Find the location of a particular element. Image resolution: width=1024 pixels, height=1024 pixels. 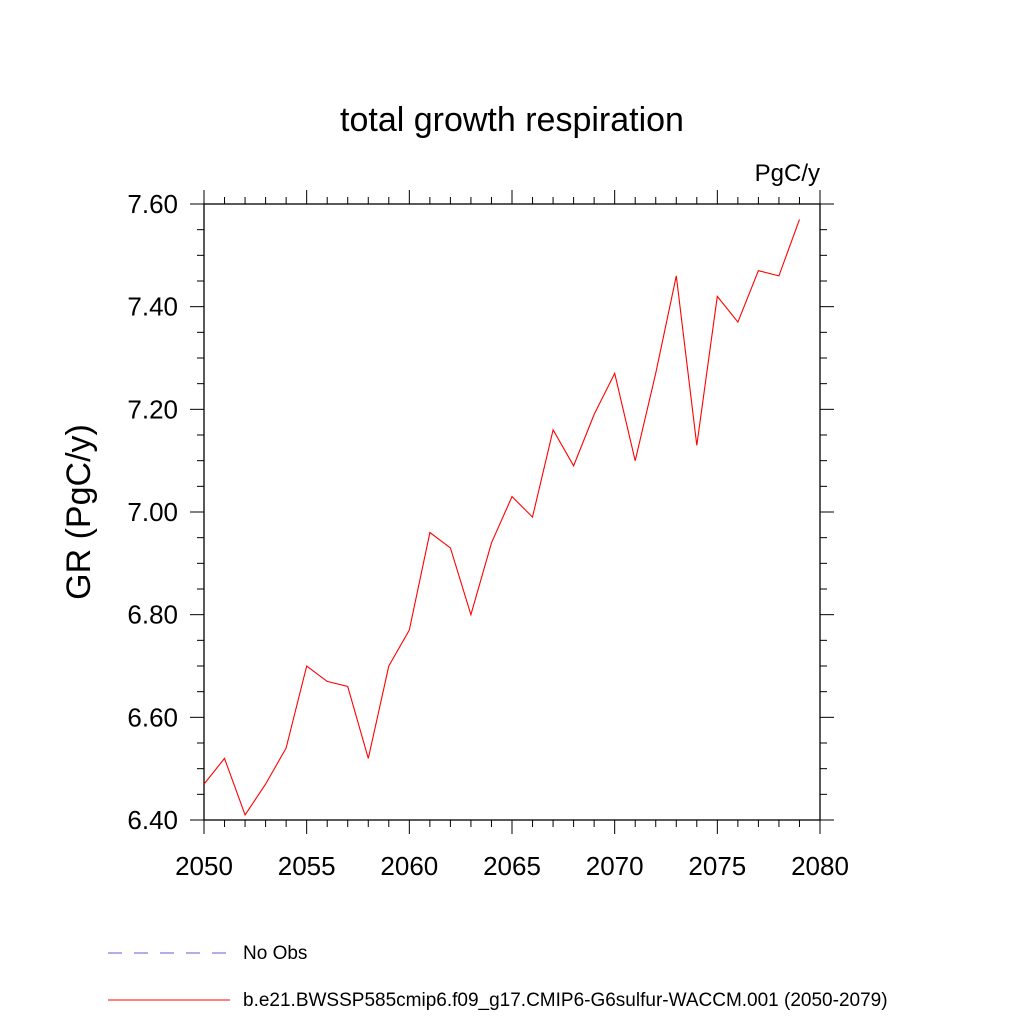

legend-label: No Obs is located at coordinates (275, 953).